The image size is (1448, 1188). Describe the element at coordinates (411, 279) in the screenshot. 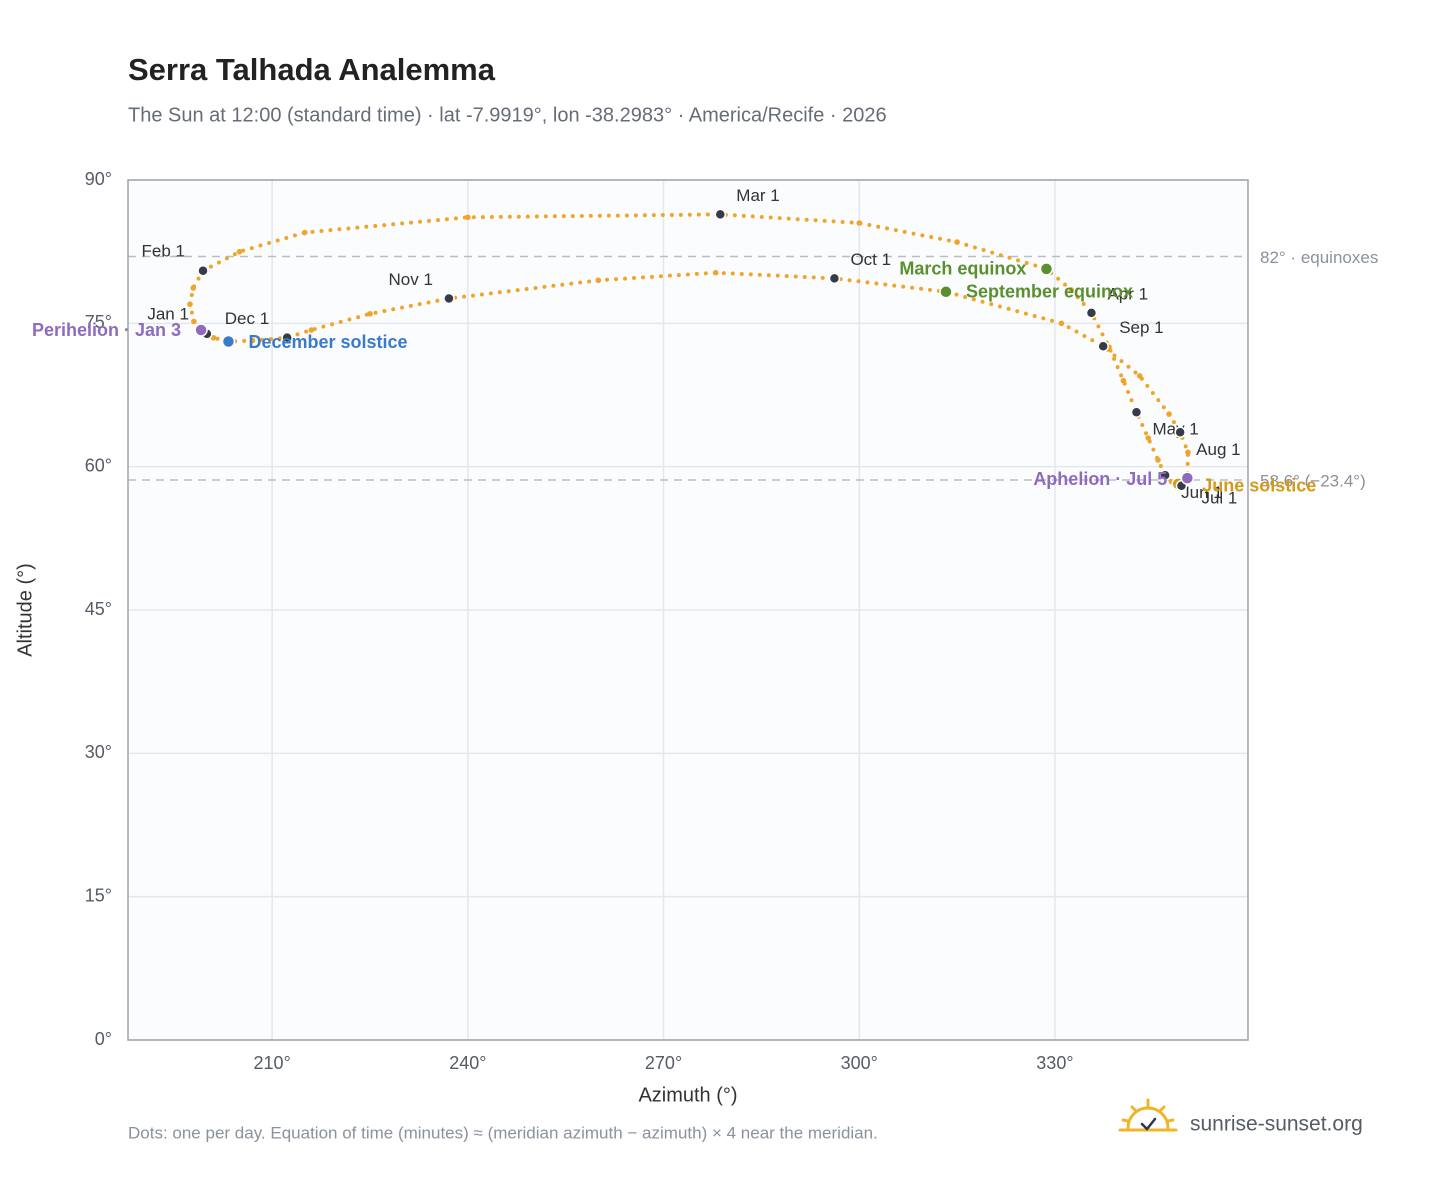

I see `month-label: Nov 1` at that location.